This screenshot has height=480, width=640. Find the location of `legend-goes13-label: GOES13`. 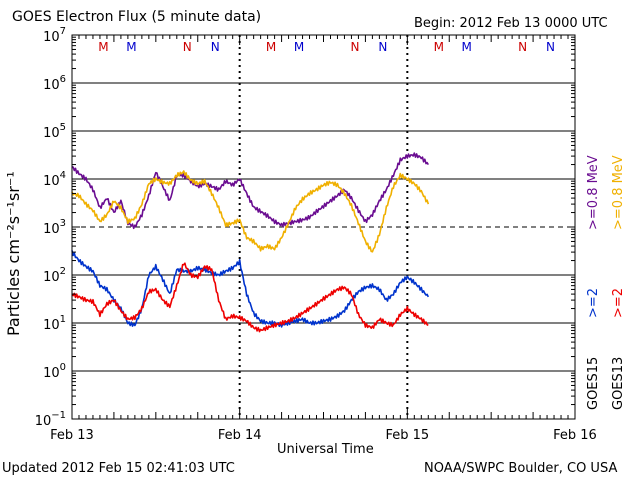

legend-goes13-label: GOES13 is located at coordinates (618, 383).